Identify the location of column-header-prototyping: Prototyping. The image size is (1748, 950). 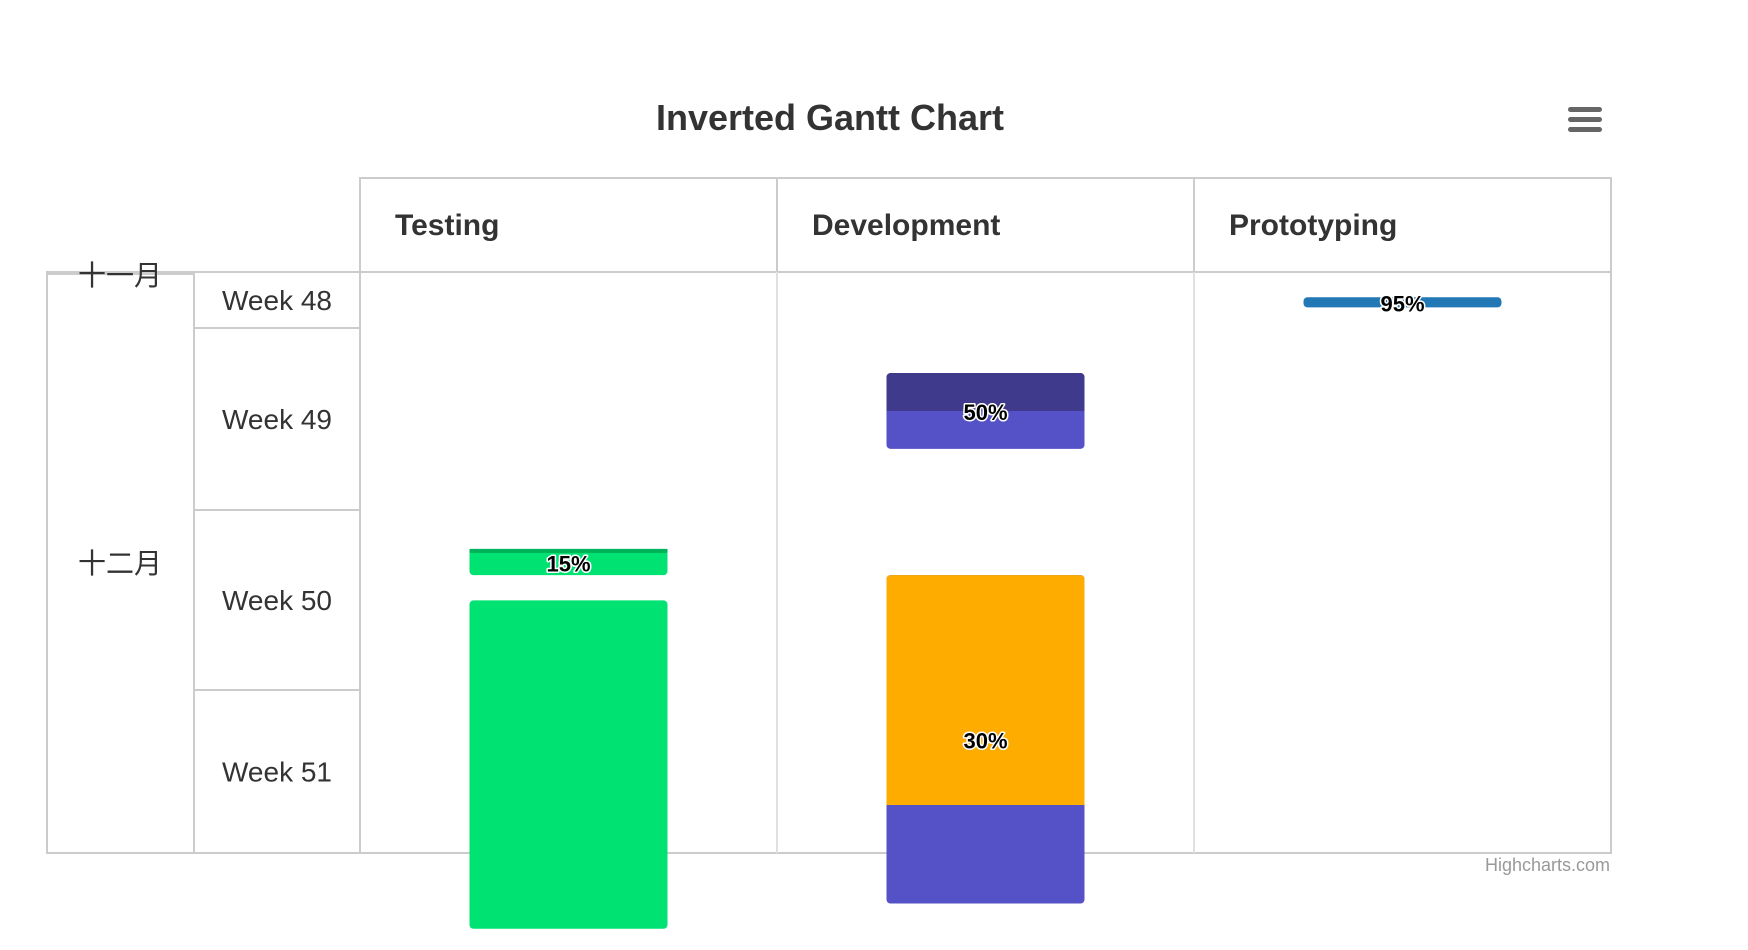
(1313, 225).